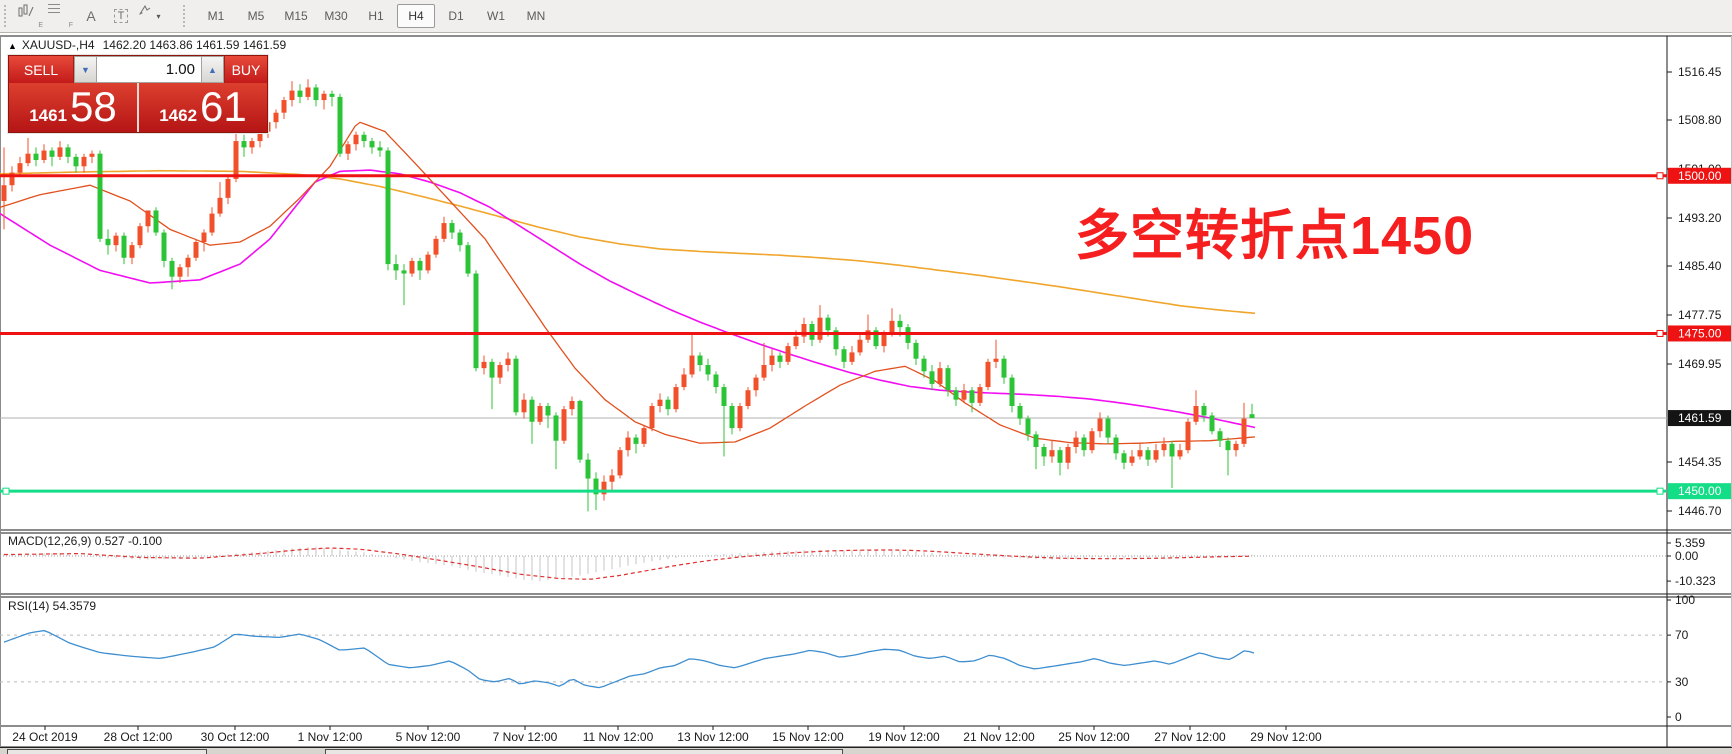  I want to click on toolbar-grip, so click(7, 16).